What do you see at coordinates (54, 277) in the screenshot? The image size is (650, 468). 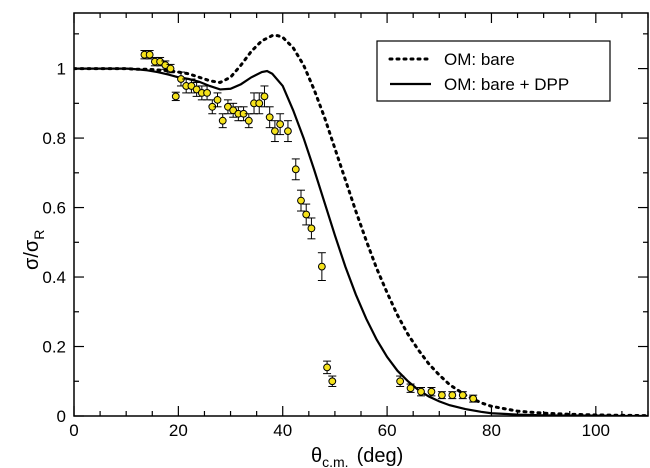 I see `y-tick-label: 0.4` at bounding box center [54, 277].